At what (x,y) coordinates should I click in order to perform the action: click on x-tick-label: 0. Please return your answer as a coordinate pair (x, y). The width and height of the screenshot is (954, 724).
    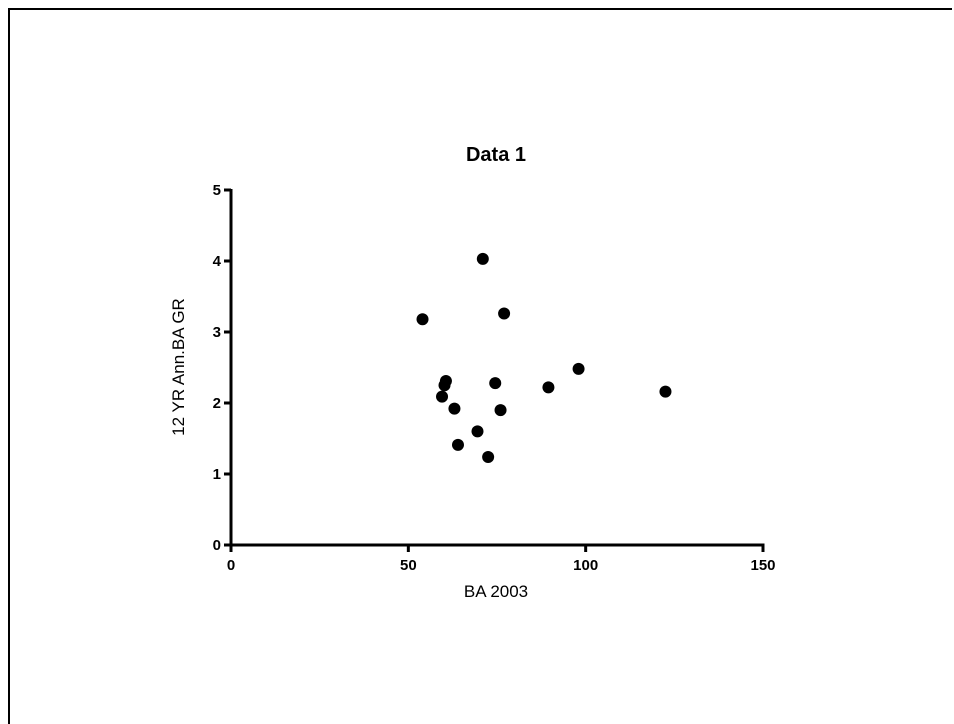
    Looking at the image, I should click on (231, 565).